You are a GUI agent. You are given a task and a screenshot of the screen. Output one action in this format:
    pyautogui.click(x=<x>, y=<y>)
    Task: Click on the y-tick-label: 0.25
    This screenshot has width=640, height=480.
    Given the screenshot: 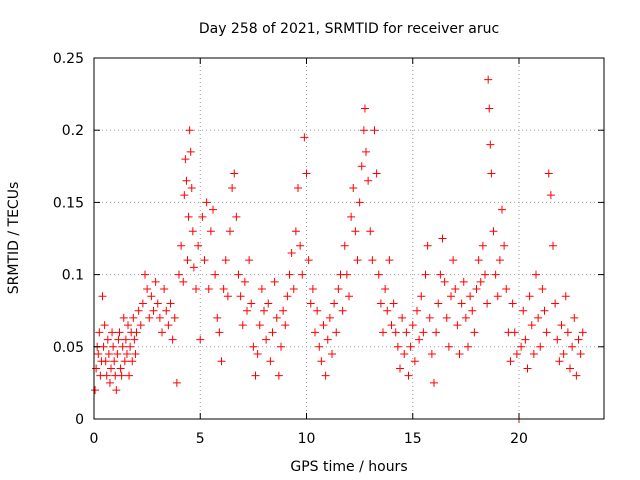 What is the action you would take?
    pyautogui.click(x=68, y=59)
    